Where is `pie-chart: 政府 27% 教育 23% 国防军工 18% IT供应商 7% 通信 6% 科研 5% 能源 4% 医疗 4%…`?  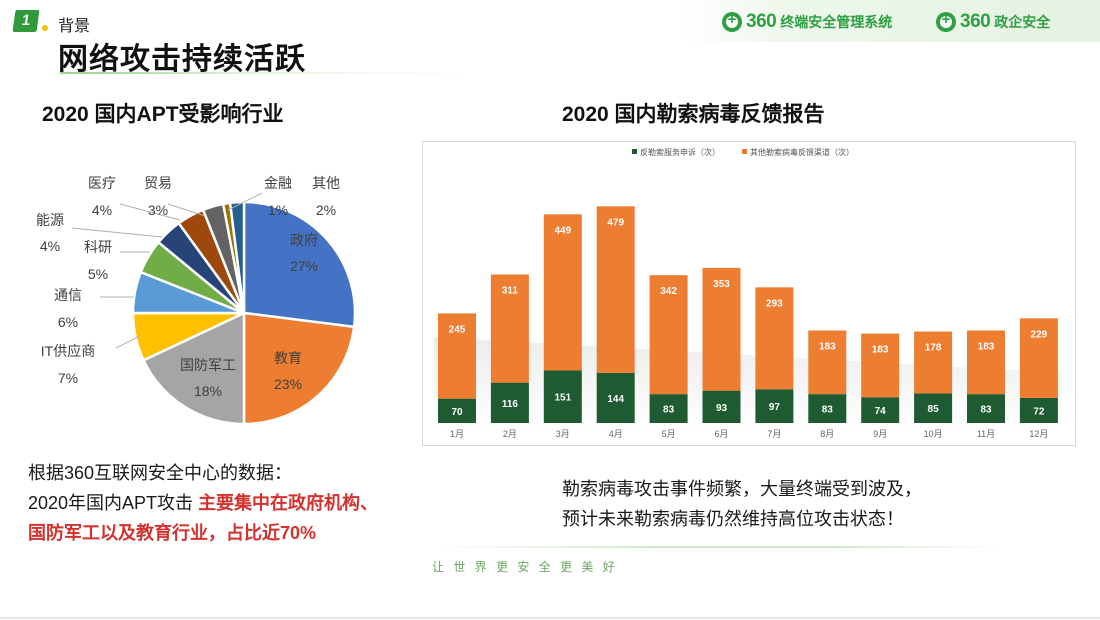
pie-chart: 政府 27% 教育 23% 国防军工 18% IT供应商 7% 通信 6% 科研 5% 能源 4% 医疗 4%… is located at coordinates (196, 300).